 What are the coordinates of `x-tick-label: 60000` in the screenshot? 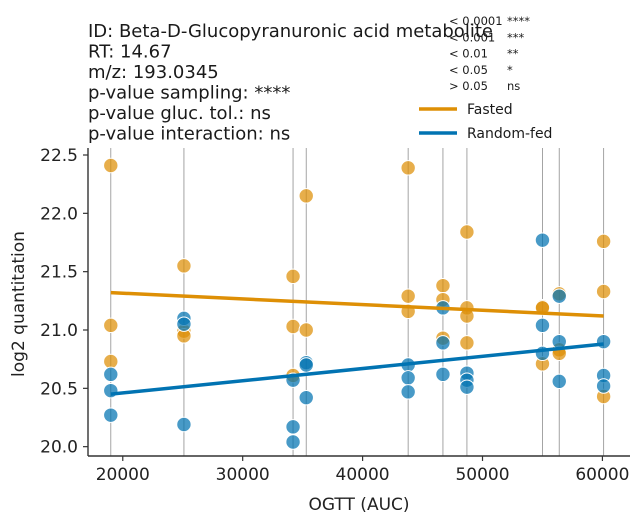 It's located at (602, 475).